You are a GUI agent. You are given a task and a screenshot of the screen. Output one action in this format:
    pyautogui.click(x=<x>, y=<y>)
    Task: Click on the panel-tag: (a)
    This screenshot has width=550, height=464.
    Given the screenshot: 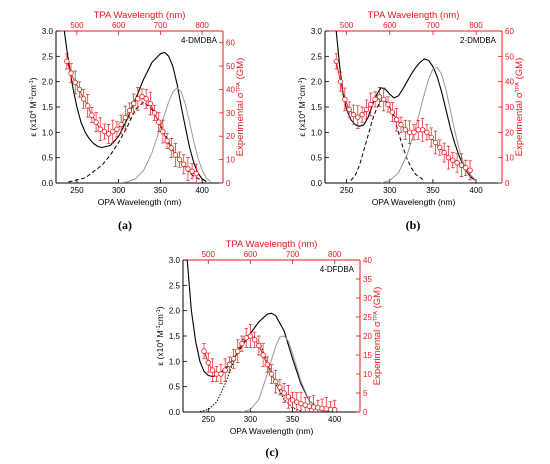 What is the action you would take?
    pyautogui.click(x=125, y=225)
    